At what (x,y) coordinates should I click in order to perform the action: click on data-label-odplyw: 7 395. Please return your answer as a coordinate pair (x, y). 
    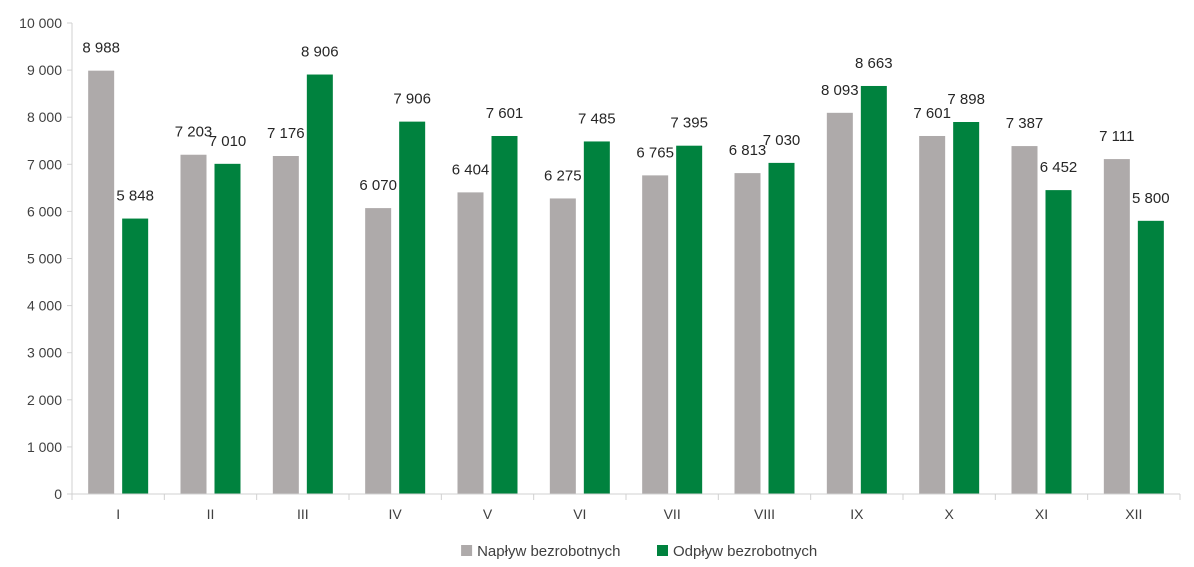
    Looking at the image, I should click on (689, 123).